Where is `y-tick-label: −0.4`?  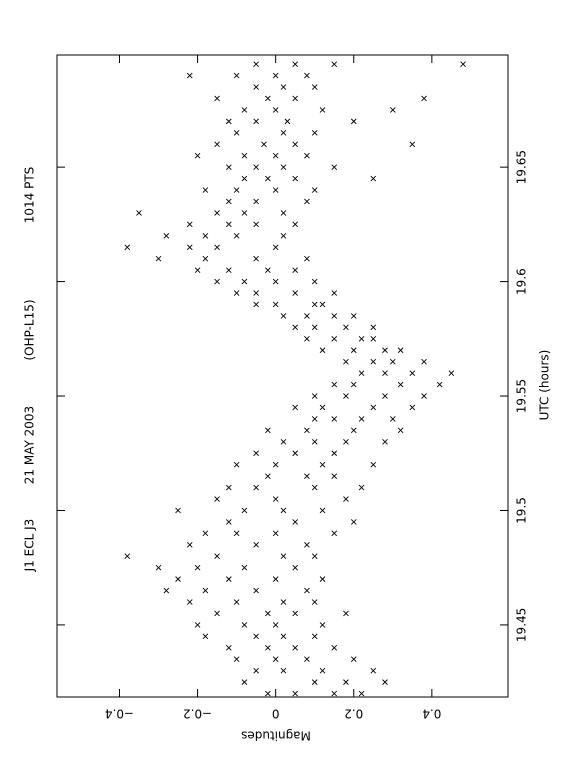 y-tick-label: −0.4 is located at coordinates (119, 714).